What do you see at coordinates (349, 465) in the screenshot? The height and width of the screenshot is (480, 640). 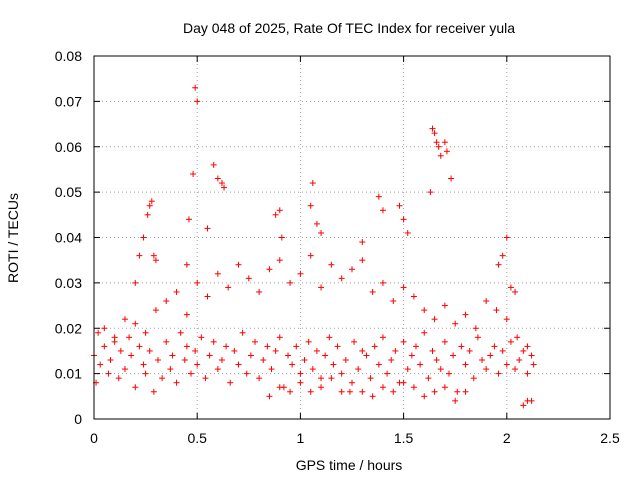 I see `x-axis-label: GPS time / hours` at bounding box center [349, 465].